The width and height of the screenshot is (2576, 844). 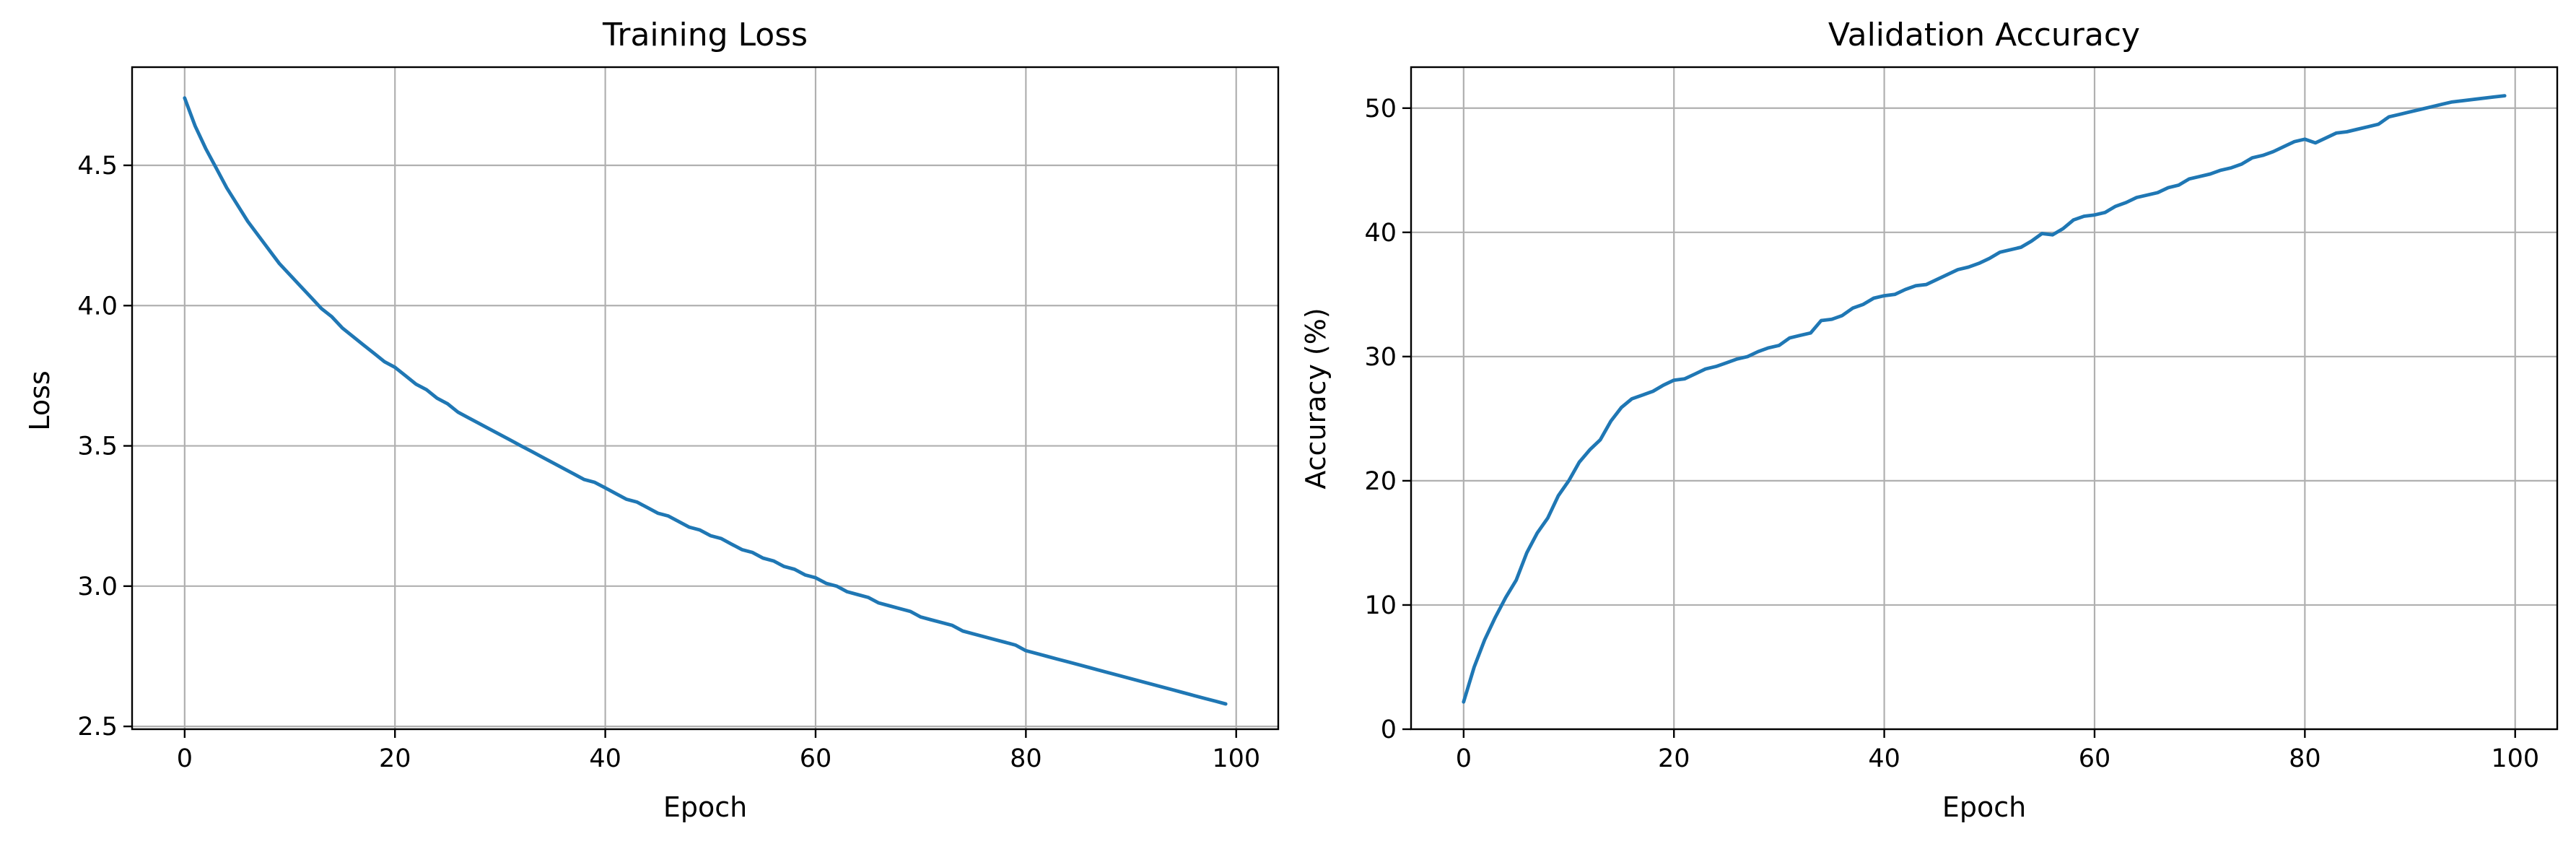 I want to click on chart-title: Training Loss, so click(x=705, y=35).